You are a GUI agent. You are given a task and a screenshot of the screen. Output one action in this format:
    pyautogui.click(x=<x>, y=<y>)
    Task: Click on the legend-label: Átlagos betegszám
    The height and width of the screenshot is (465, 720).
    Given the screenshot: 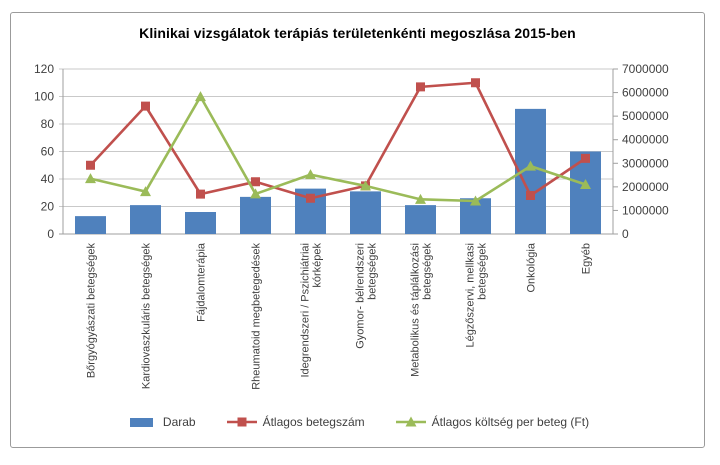 What is the action you would take?
    pyautogui.click(x=313, y=422)
    